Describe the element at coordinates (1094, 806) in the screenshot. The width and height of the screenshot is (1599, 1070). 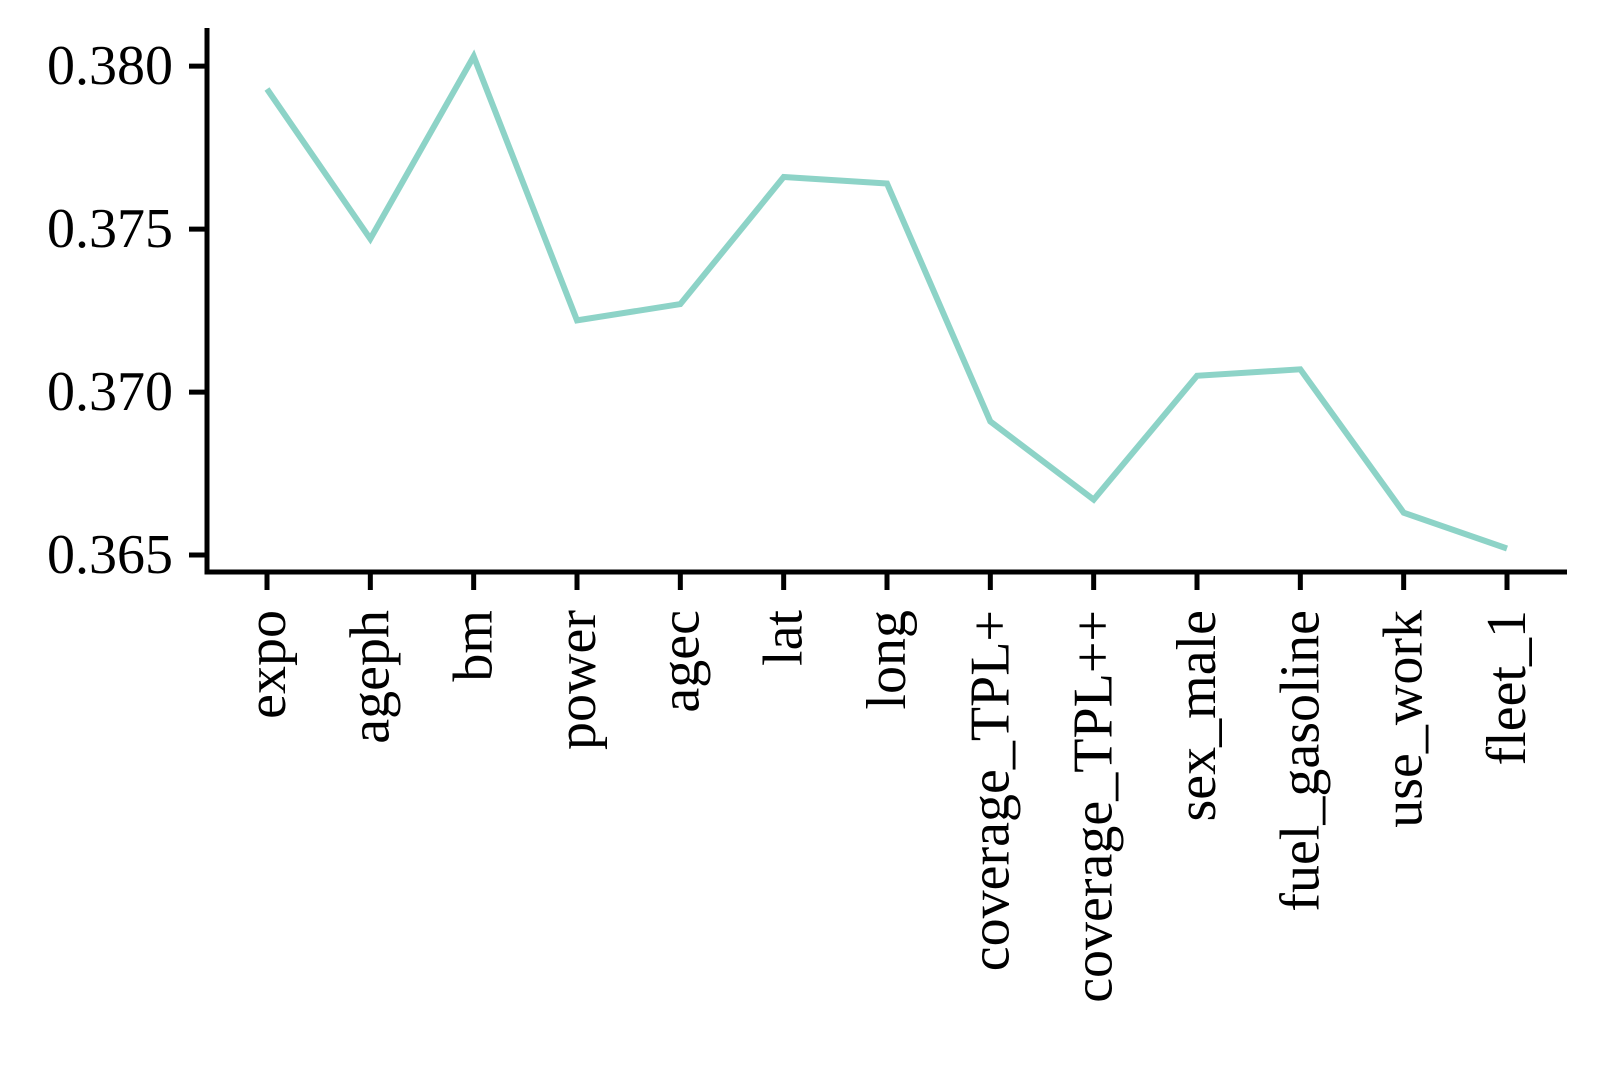
I see `x-tick-label: coverage_TPL++` at that location.